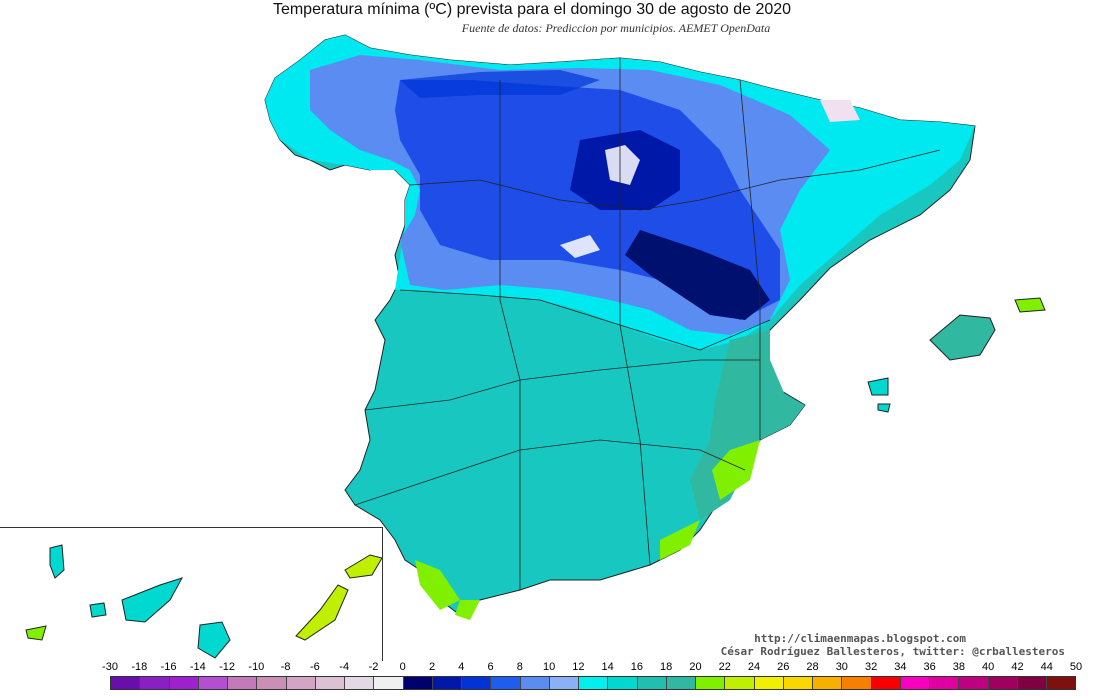 This screenshot has width=1098, height=696. What do you see at coordinates (884, 408) in the screenshot?
I see `formentera` at bounding box center [884, 408].